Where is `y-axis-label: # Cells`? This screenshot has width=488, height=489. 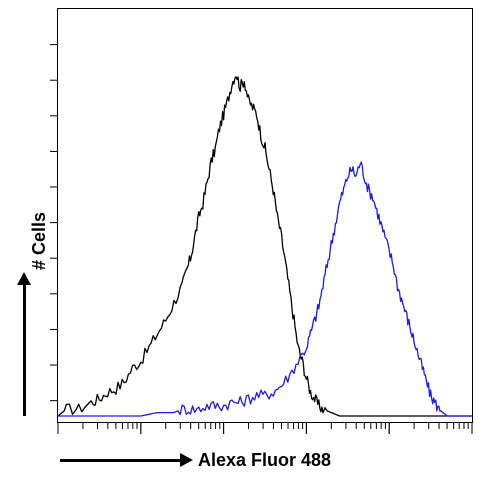
y-axis-label: # Cells is located at coordinates (39, 240).